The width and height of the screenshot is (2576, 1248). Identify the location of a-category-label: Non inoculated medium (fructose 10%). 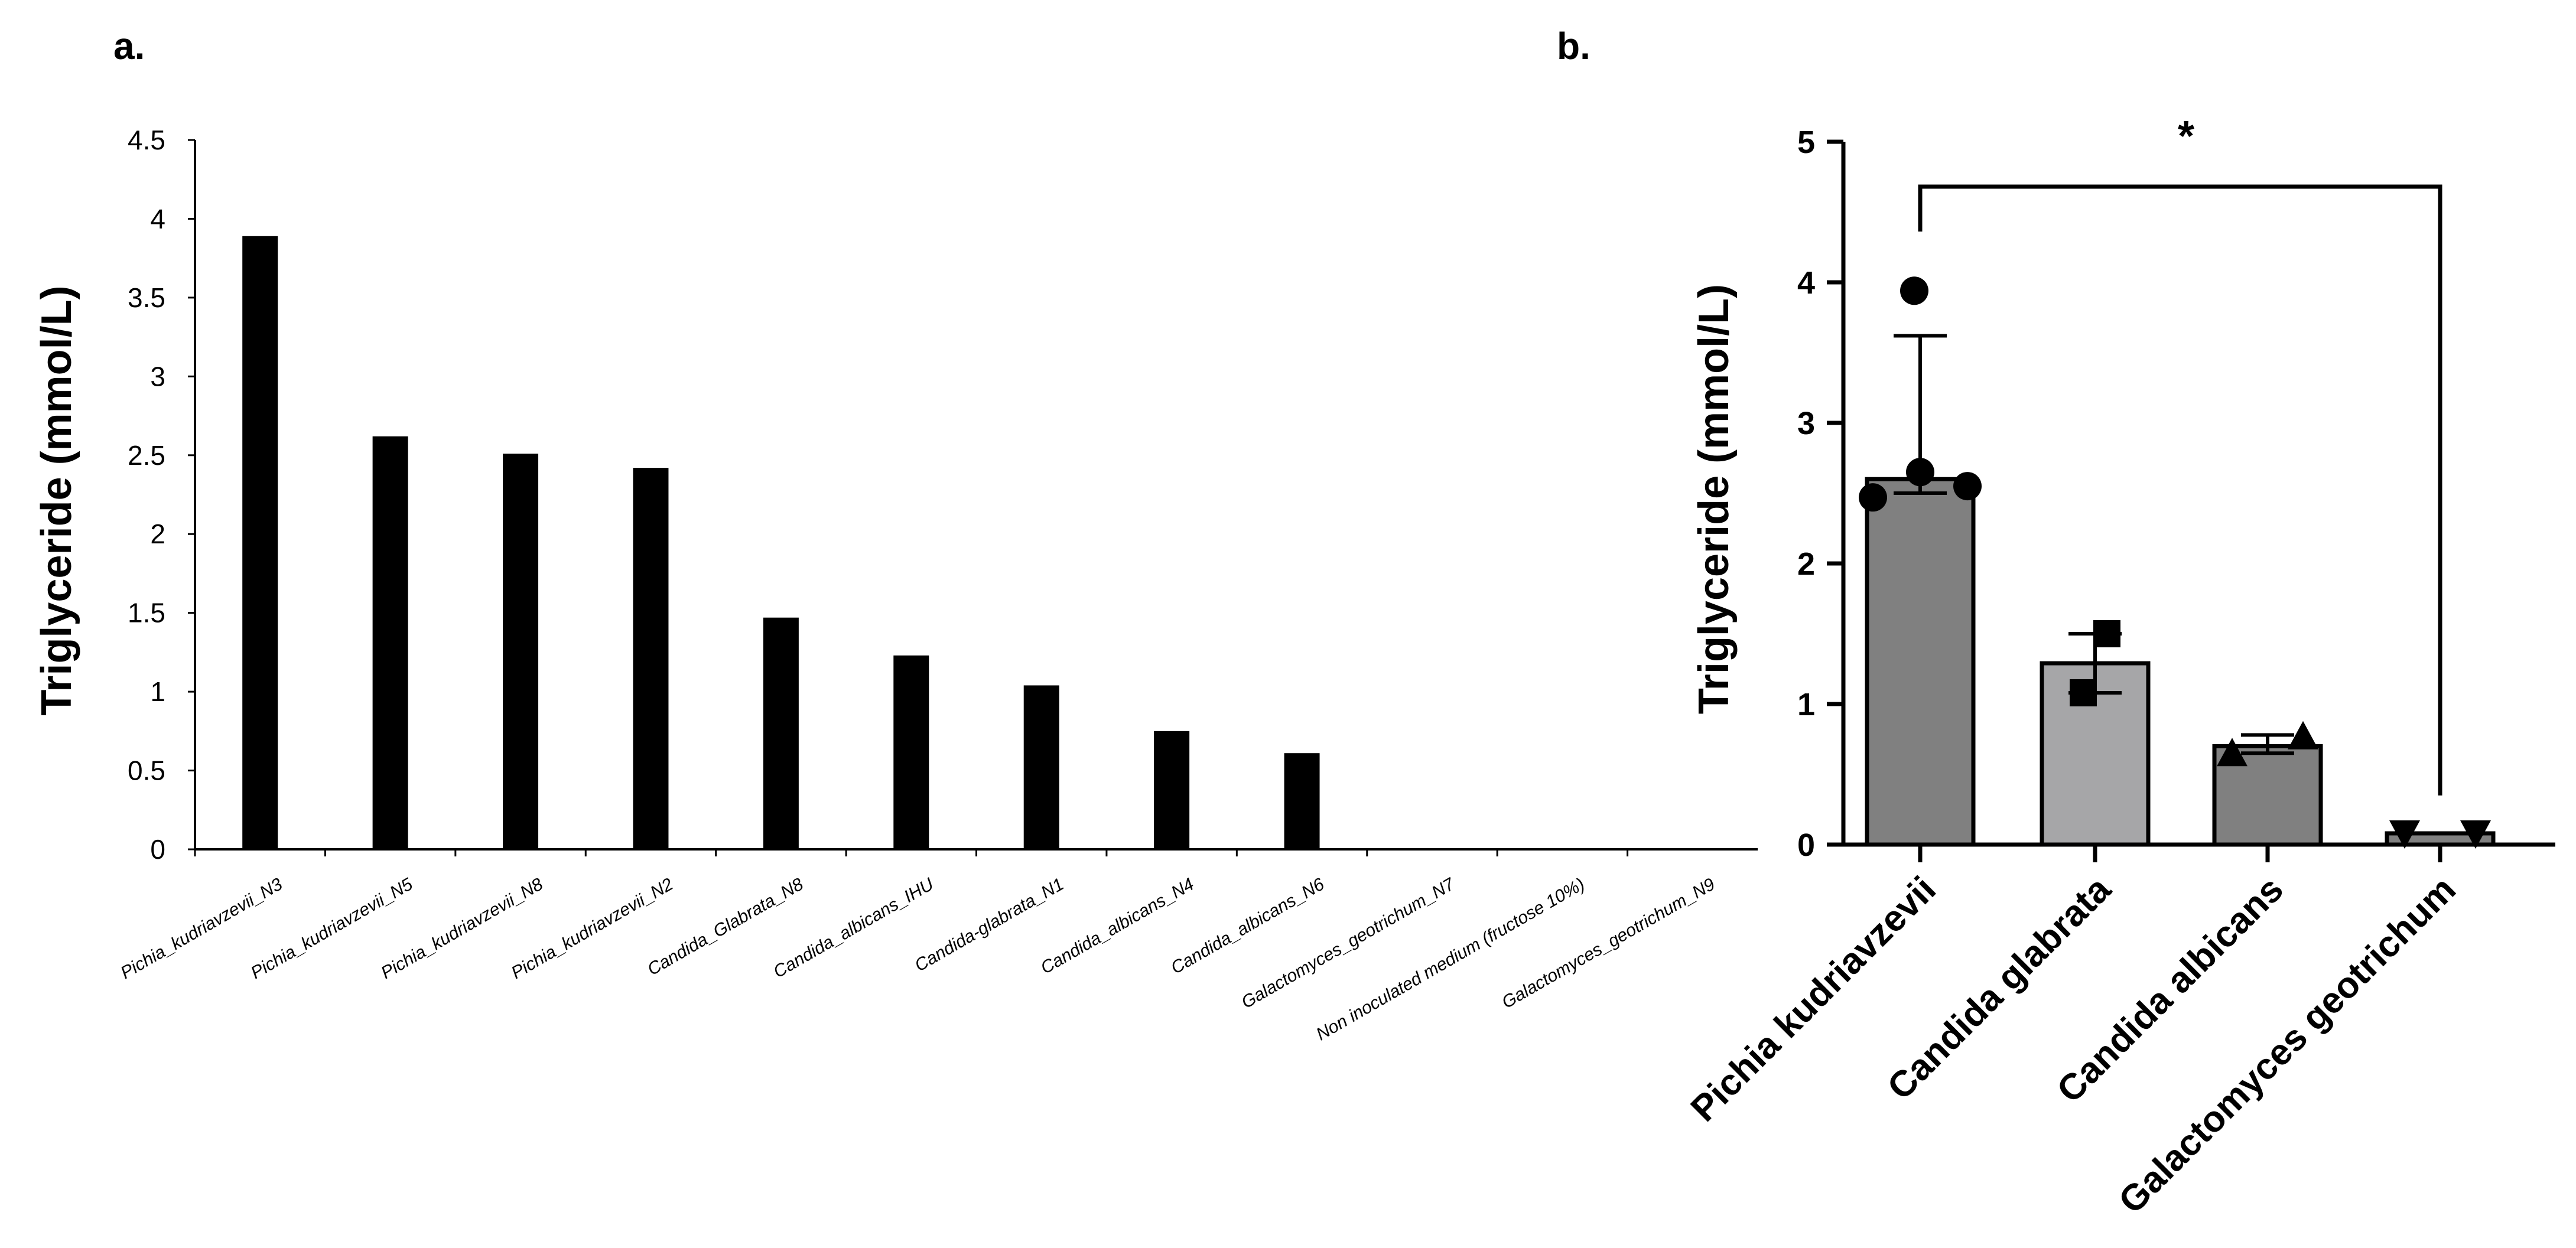
(1450, 959).